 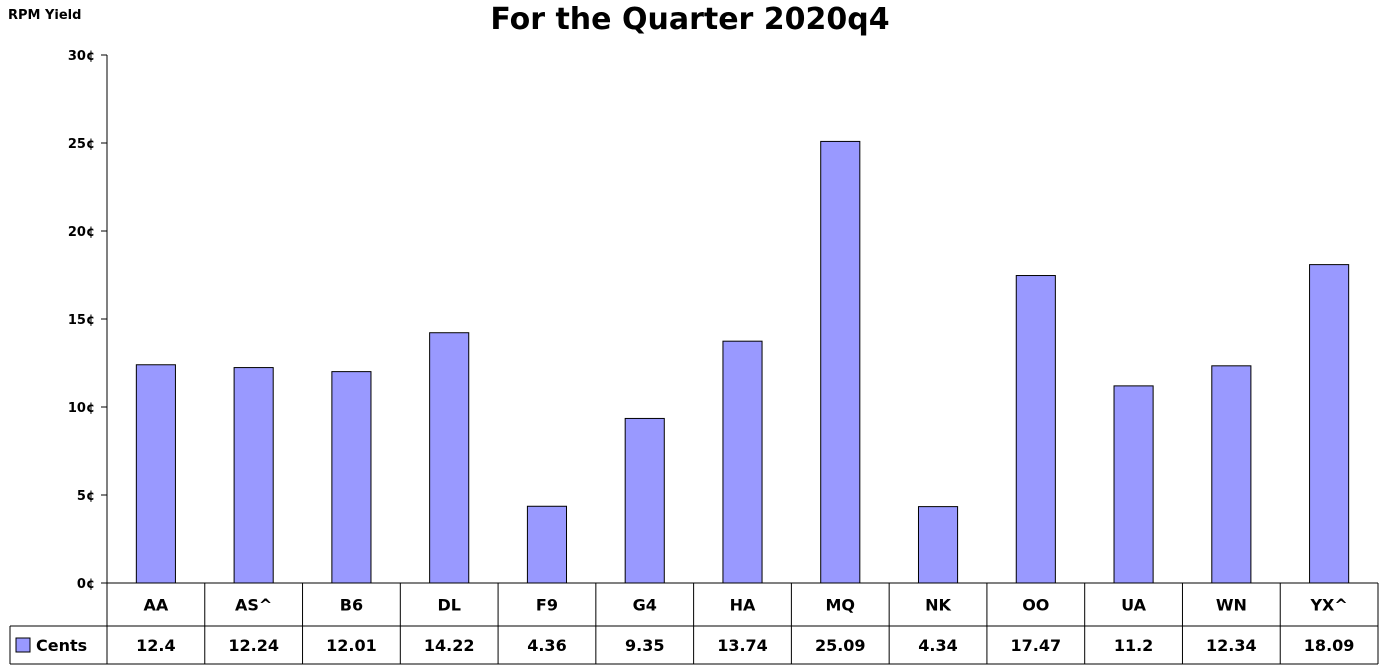 What do you see at coordinates (81, 56) in the screenshot?
I see `y-tick-label: 30¢` at bounding box center [81, 56].